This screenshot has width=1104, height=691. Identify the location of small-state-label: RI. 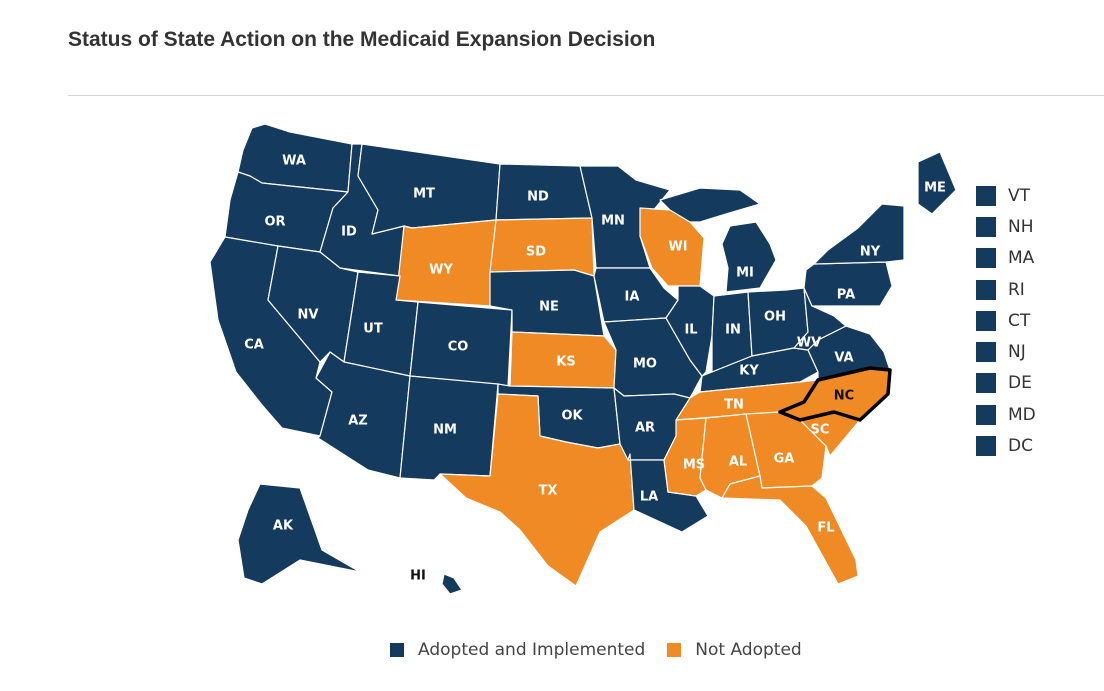
(1016, 289).